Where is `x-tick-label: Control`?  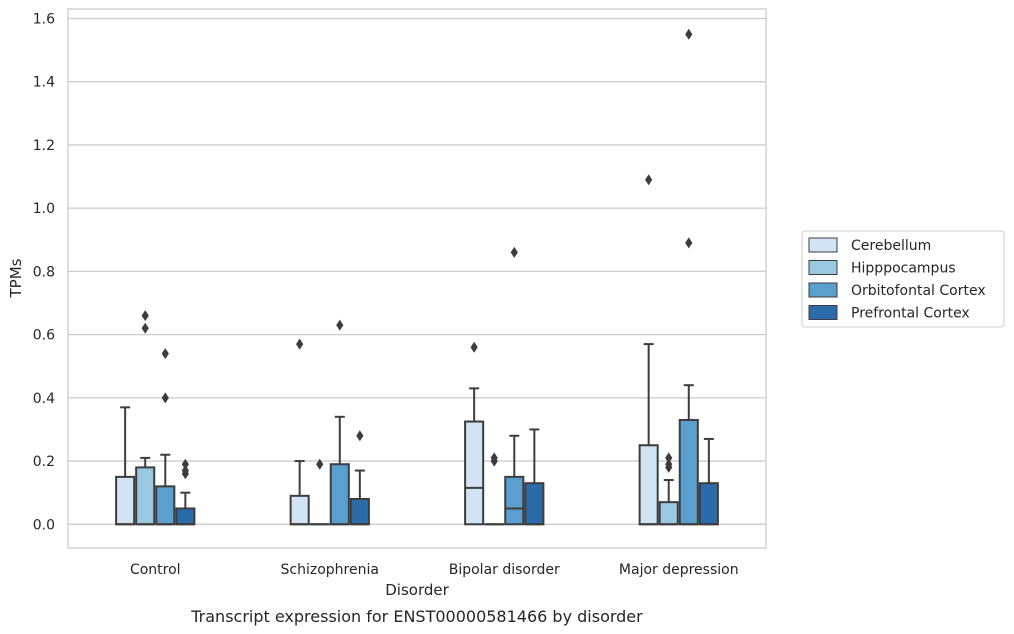
x-tick-label: Control is located at coordinates (155, 570).